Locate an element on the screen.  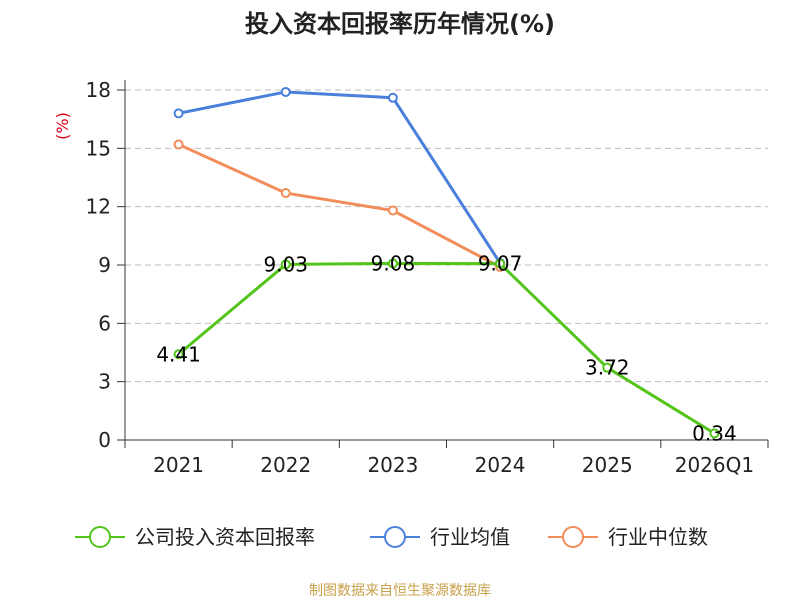
y-tick-label: 0 is located at coordinates (104, 440).